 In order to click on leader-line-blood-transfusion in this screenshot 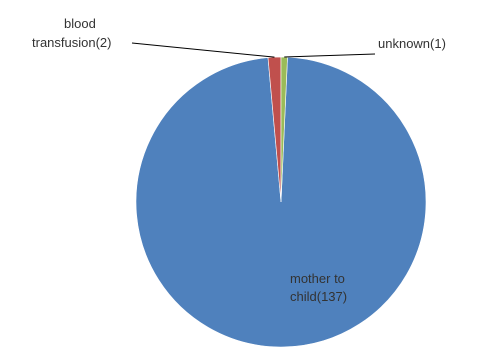, I will do `click(203, 50)`.